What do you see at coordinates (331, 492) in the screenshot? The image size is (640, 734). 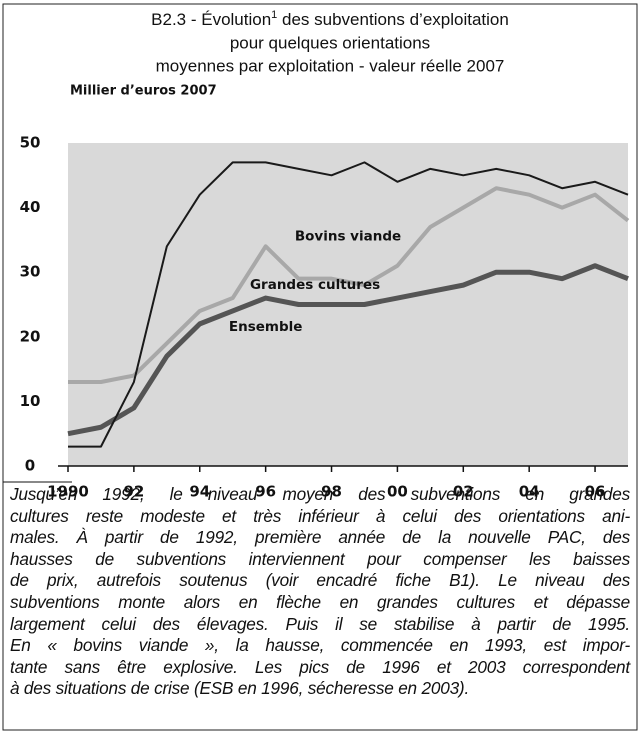 I see `x-tick-label: 98` at bounding box center [331, 492].